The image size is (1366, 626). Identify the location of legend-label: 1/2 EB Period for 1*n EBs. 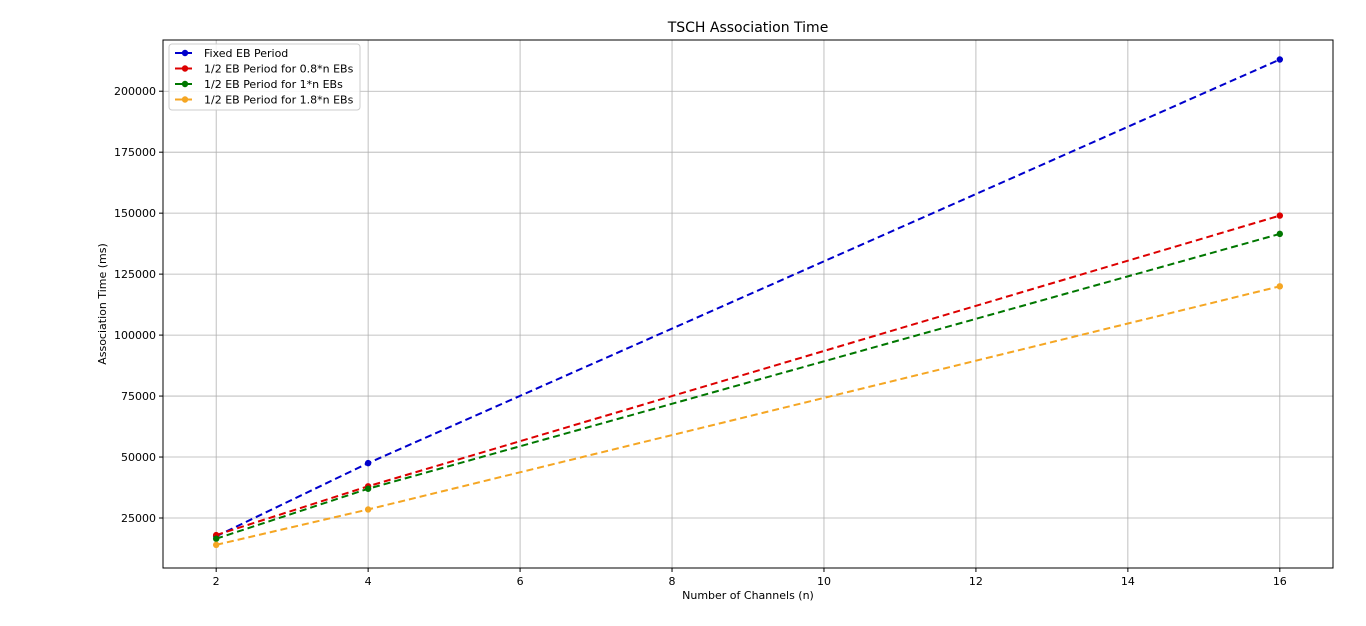
(273, 84).